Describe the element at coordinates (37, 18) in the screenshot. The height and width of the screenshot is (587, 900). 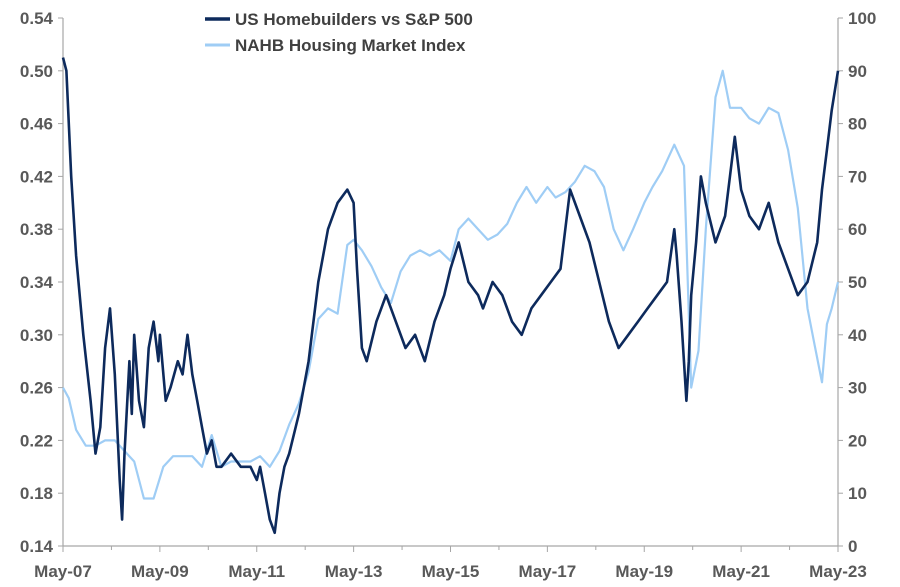
I see `left-y-tick-label: 0.54` at that location.